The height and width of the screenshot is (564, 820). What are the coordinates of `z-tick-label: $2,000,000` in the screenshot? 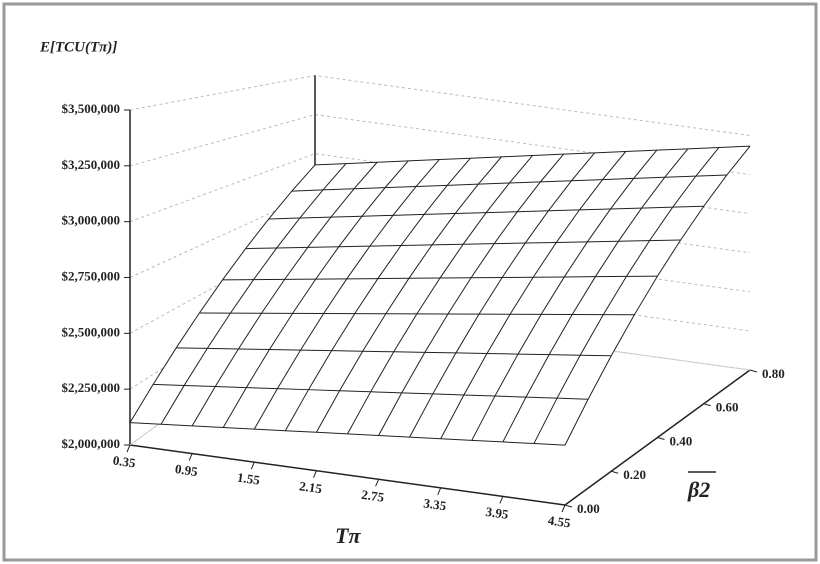 It's located at (91, 443).